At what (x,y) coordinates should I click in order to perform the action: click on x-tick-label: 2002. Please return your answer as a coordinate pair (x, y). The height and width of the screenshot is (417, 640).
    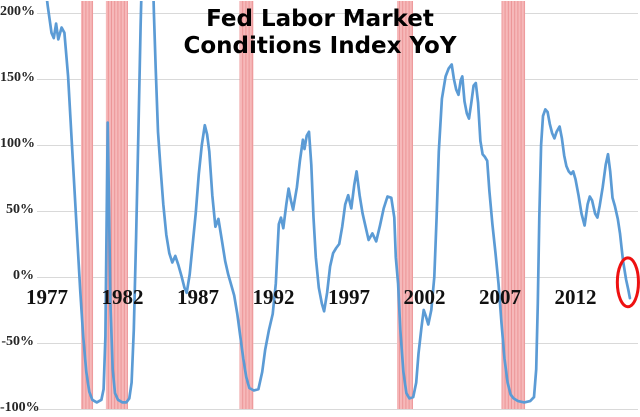
    Looking at the image, I should click on (424, 297).